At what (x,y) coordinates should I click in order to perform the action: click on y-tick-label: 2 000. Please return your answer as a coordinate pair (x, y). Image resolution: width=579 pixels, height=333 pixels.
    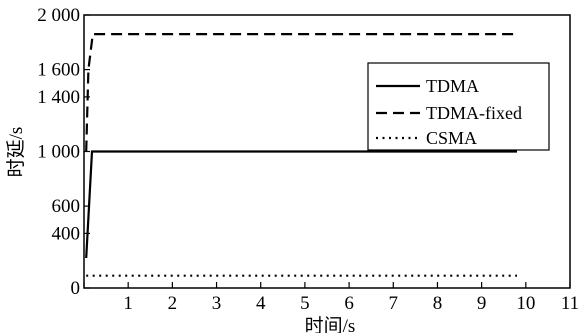
    Looking at the image, I should click on (58, 15).